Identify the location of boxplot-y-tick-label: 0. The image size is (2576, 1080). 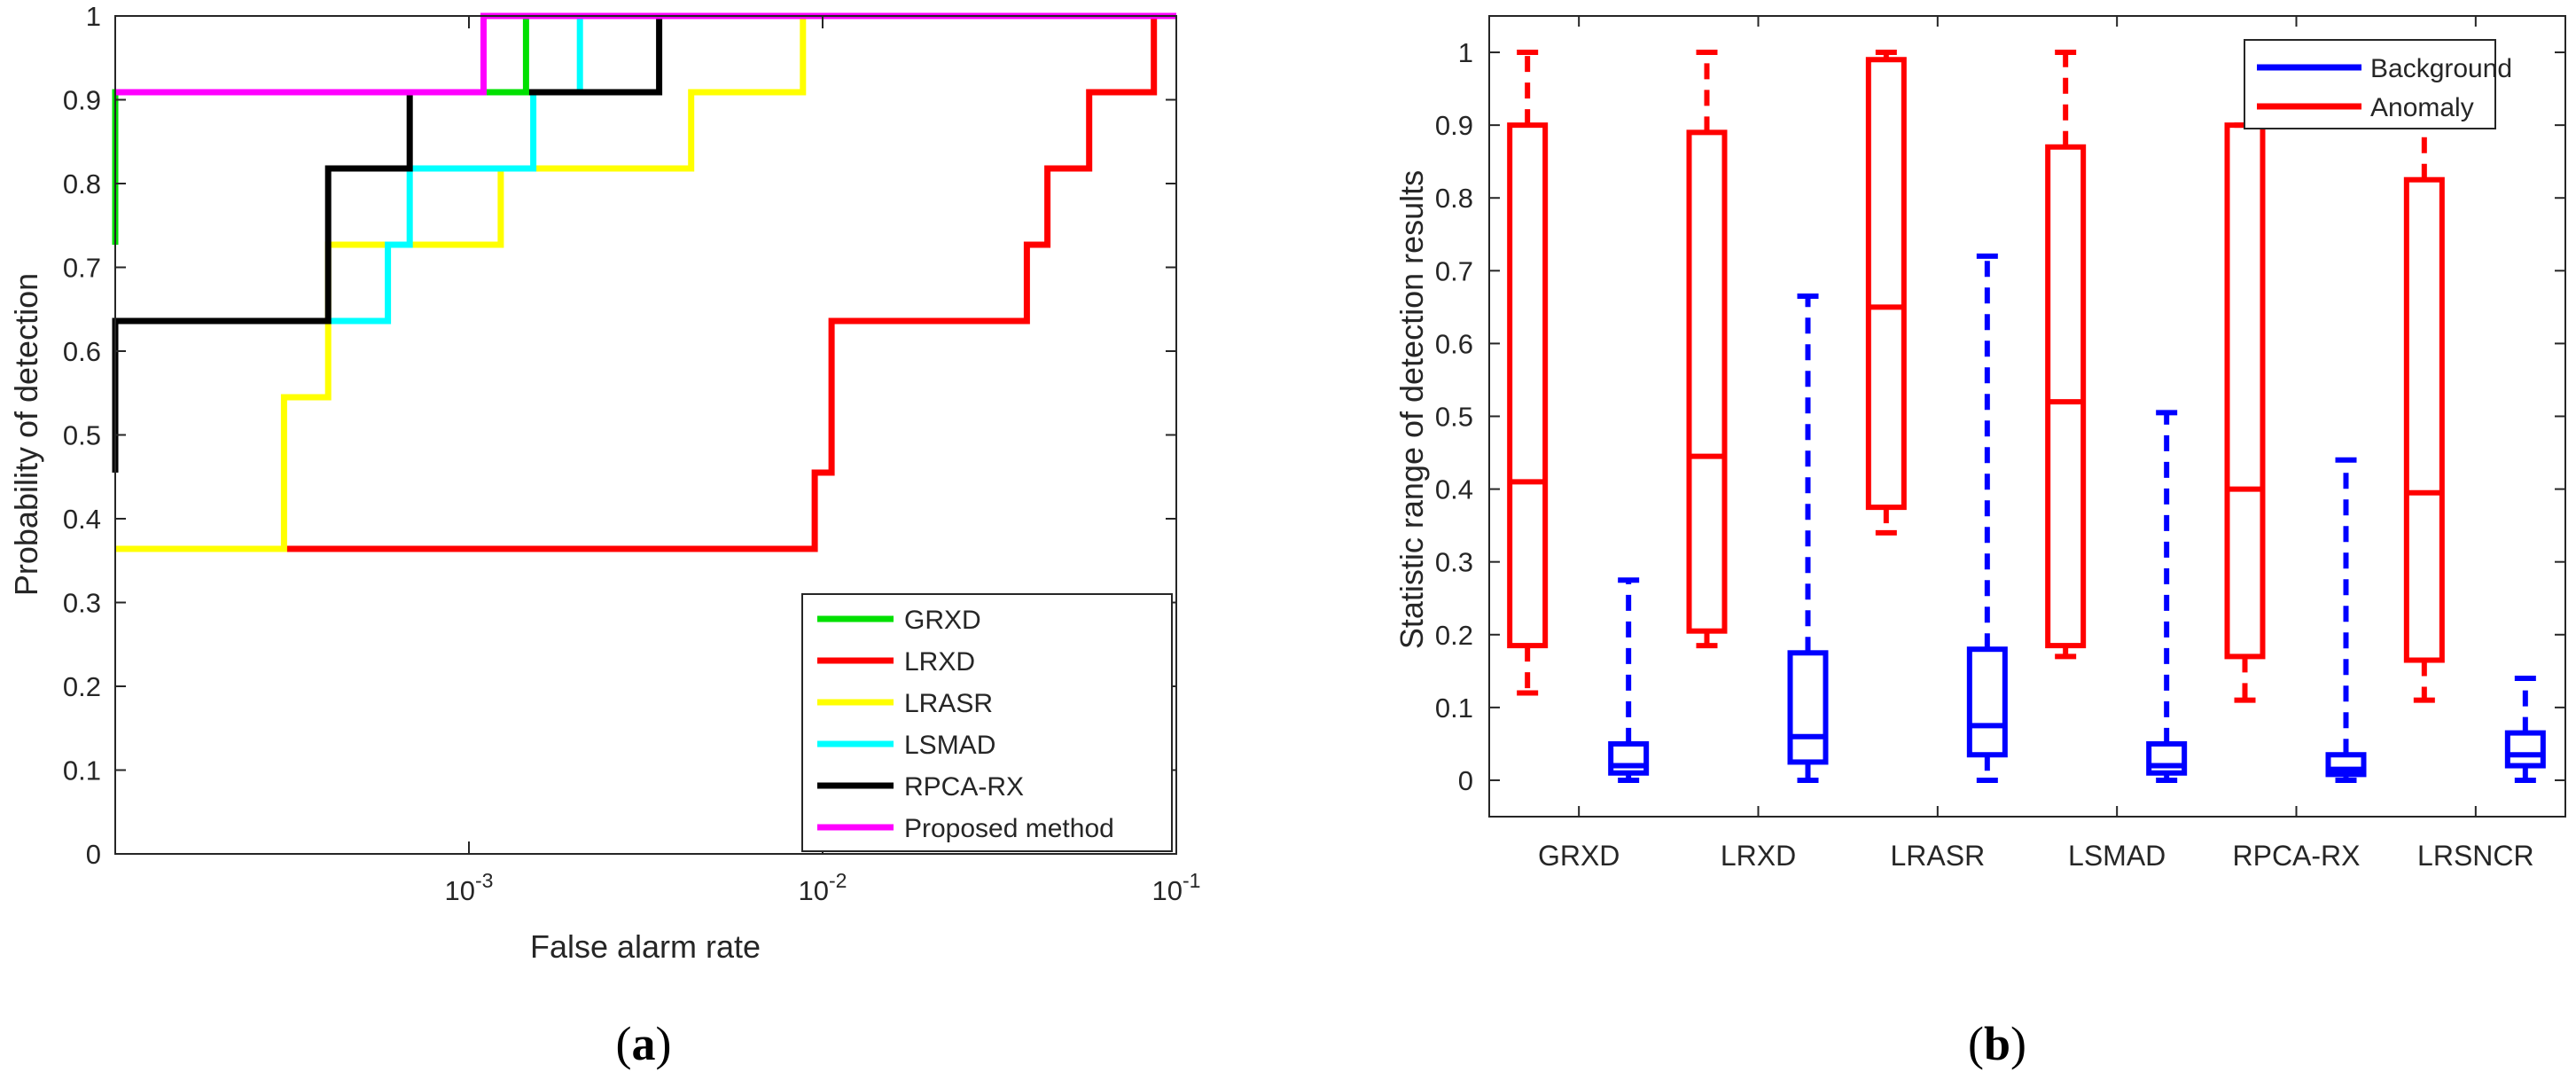
(1465, 780).